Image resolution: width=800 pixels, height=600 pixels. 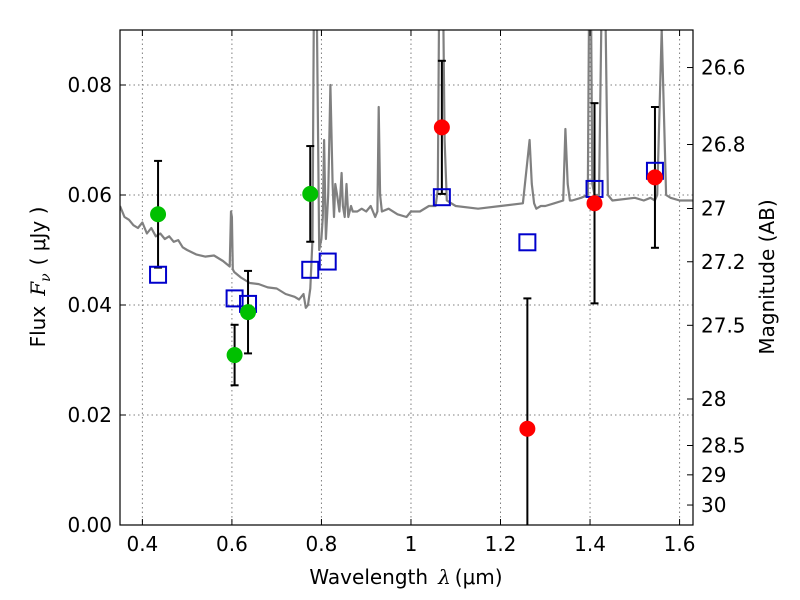 What do you see at coordinates (322, 544) in the screenshot?
I see `x-tick-label: 0.8` at bounding box center [322, 544].